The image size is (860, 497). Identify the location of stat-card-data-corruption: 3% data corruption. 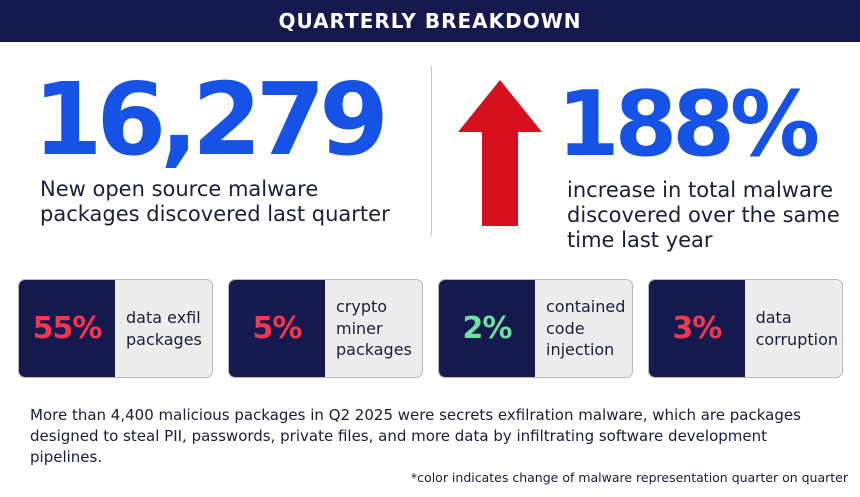
(745, 328).